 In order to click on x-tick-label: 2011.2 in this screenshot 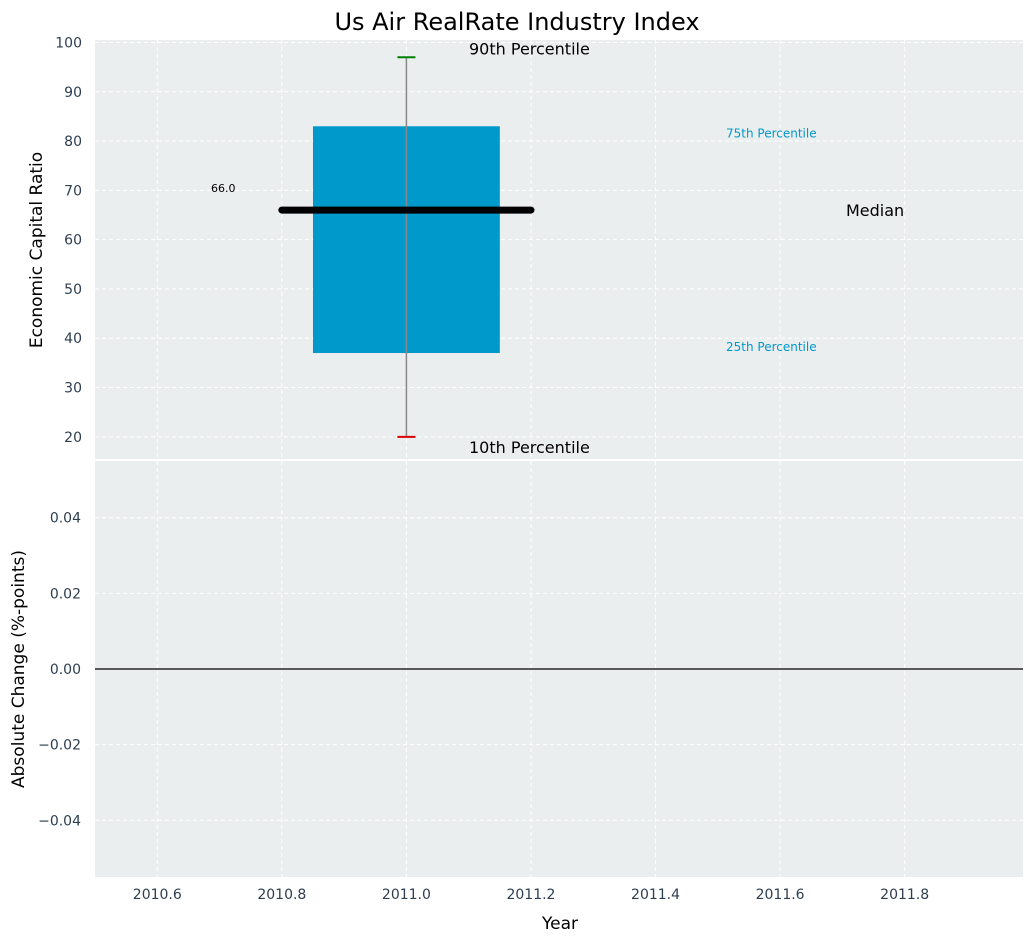, I will do `click(530, 895)`.